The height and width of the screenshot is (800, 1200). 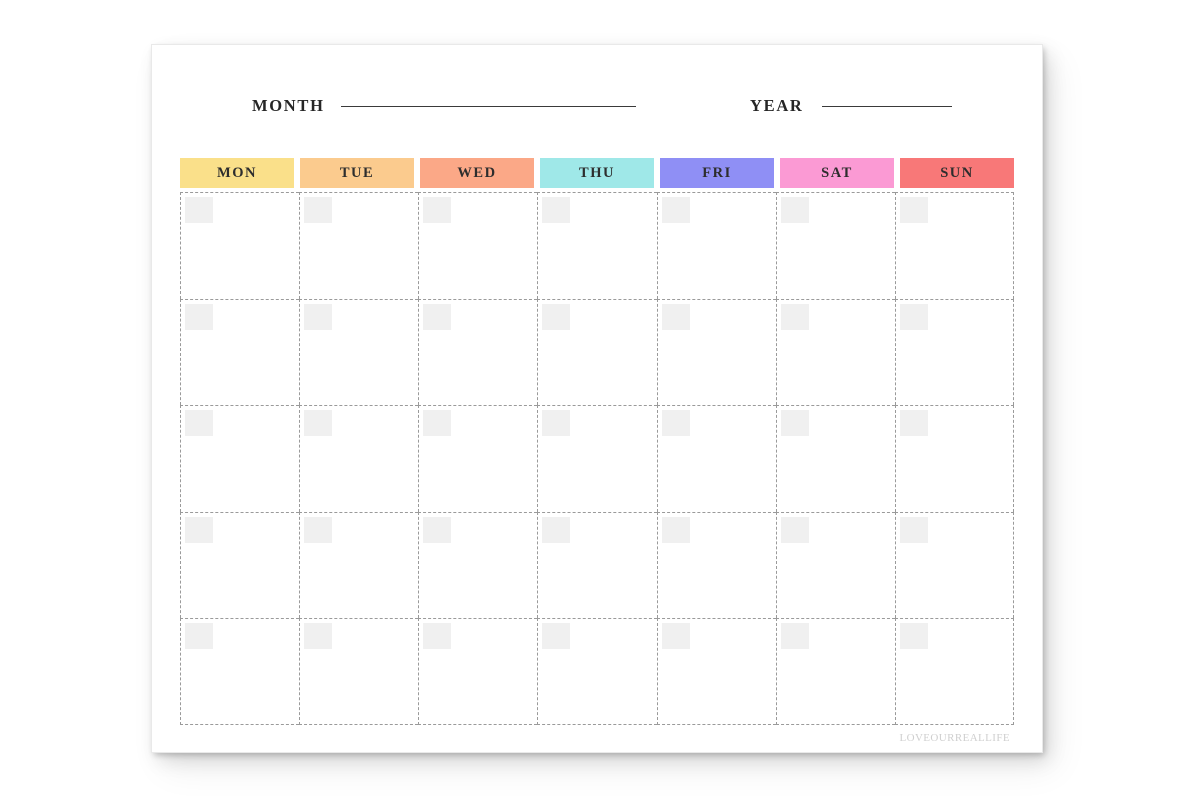 I want to click on weekday-header-mon: MON, so click(x=237, y=173).